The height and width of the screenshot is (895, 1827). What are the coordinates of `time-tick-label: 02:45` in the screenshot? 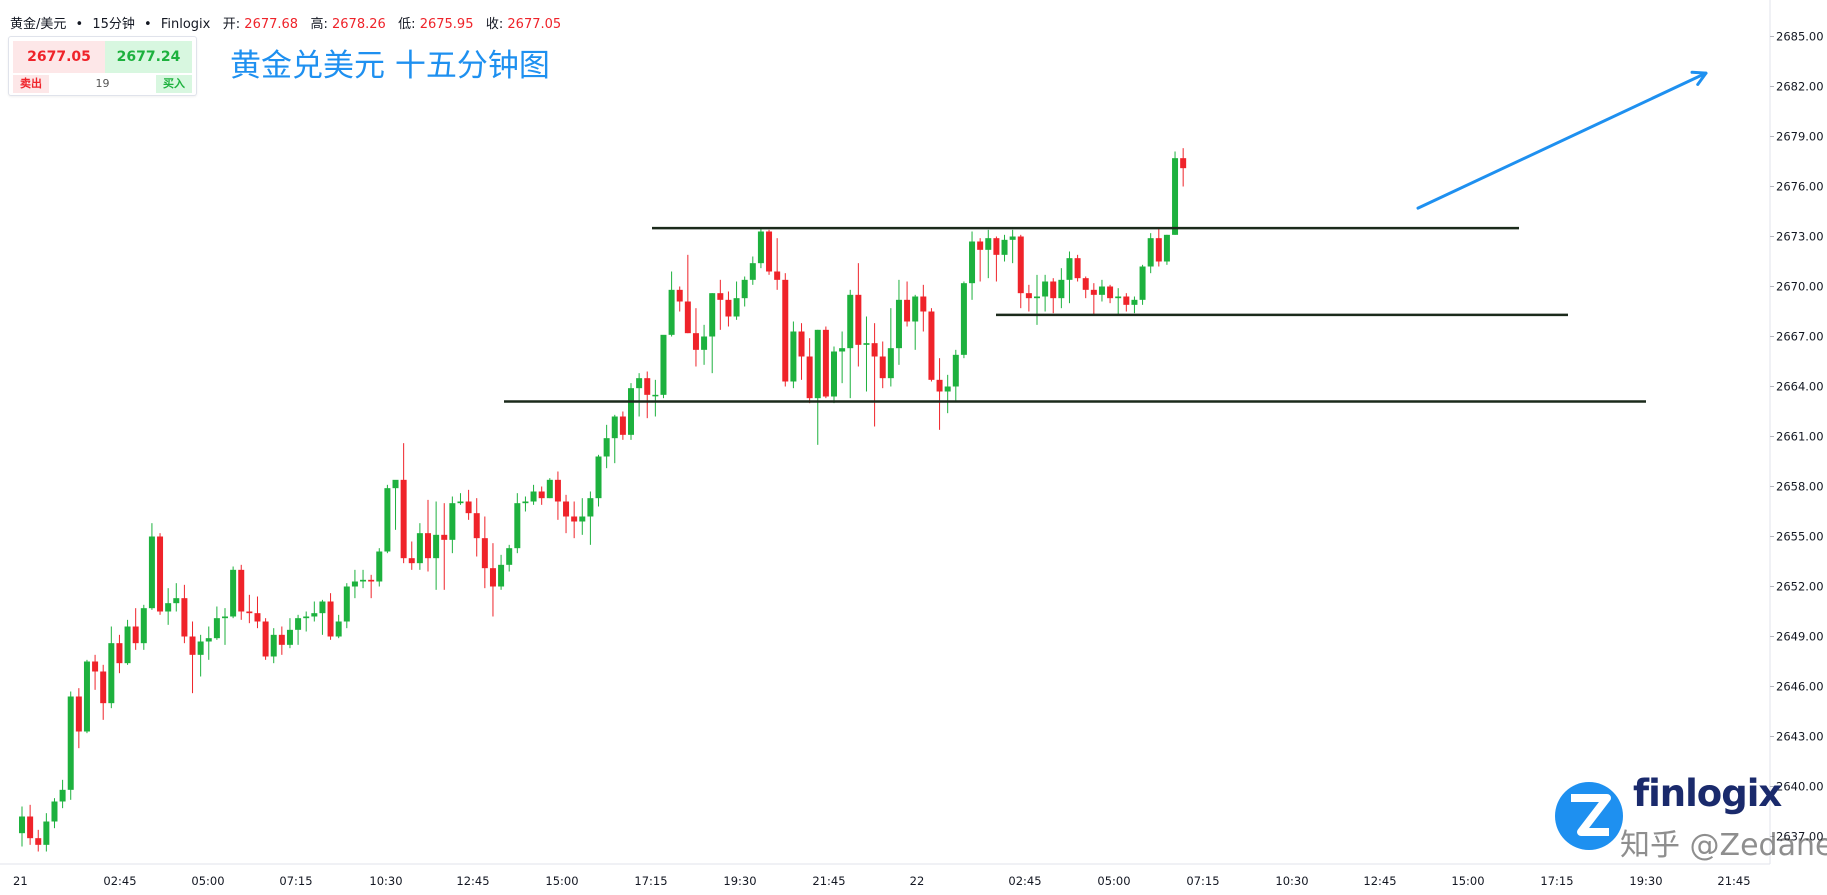 It's located at (119, 881).